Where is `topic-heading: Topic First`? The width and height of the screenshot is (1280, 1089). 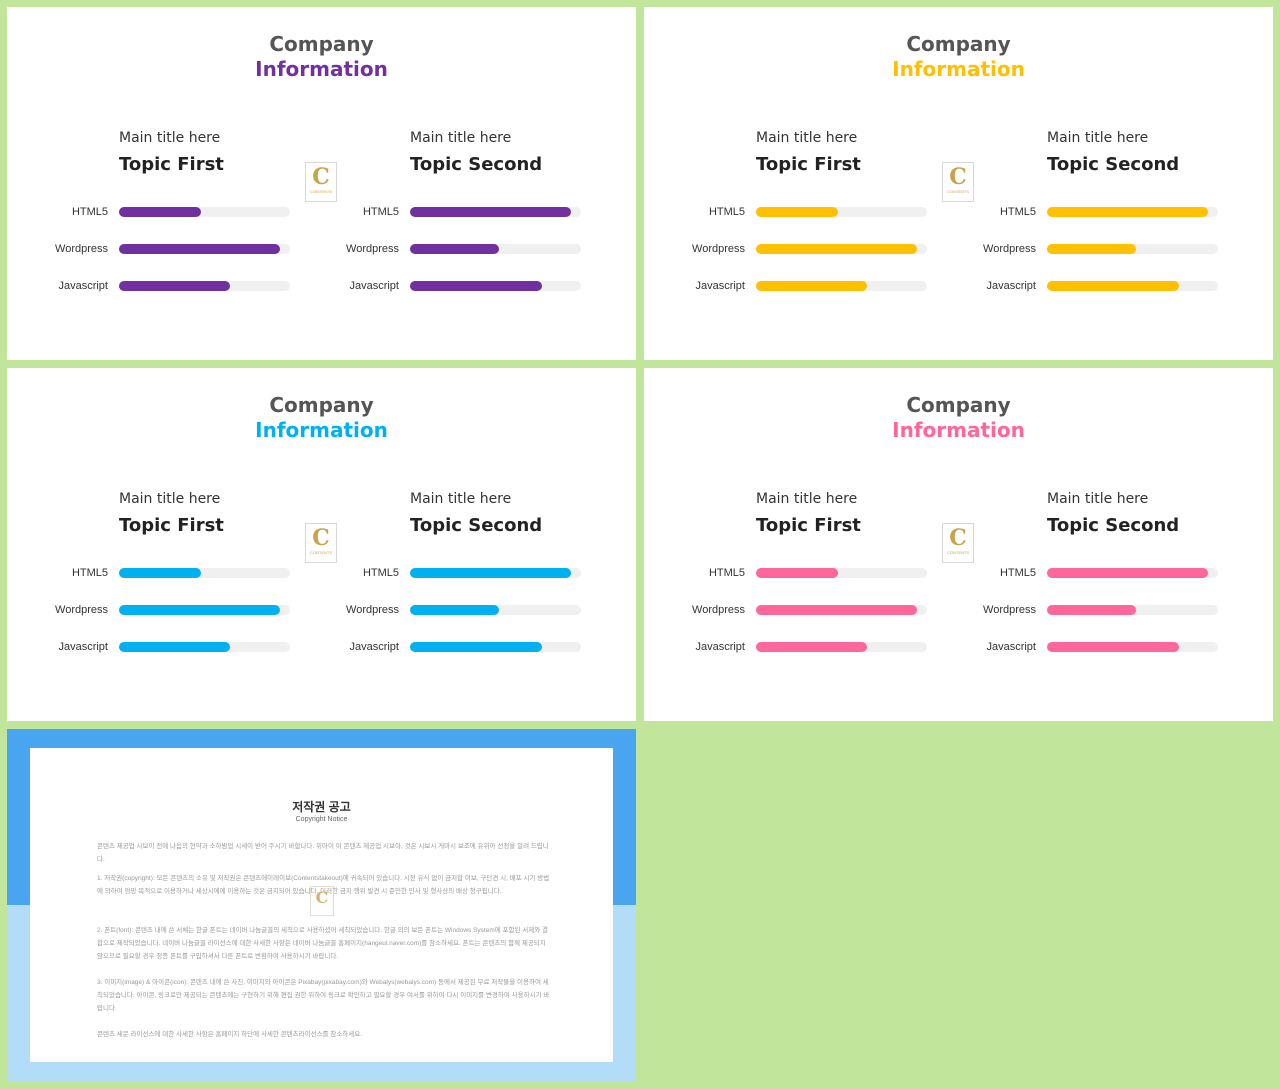
topic-heading: Topic First is located at coordinates (808, 525).